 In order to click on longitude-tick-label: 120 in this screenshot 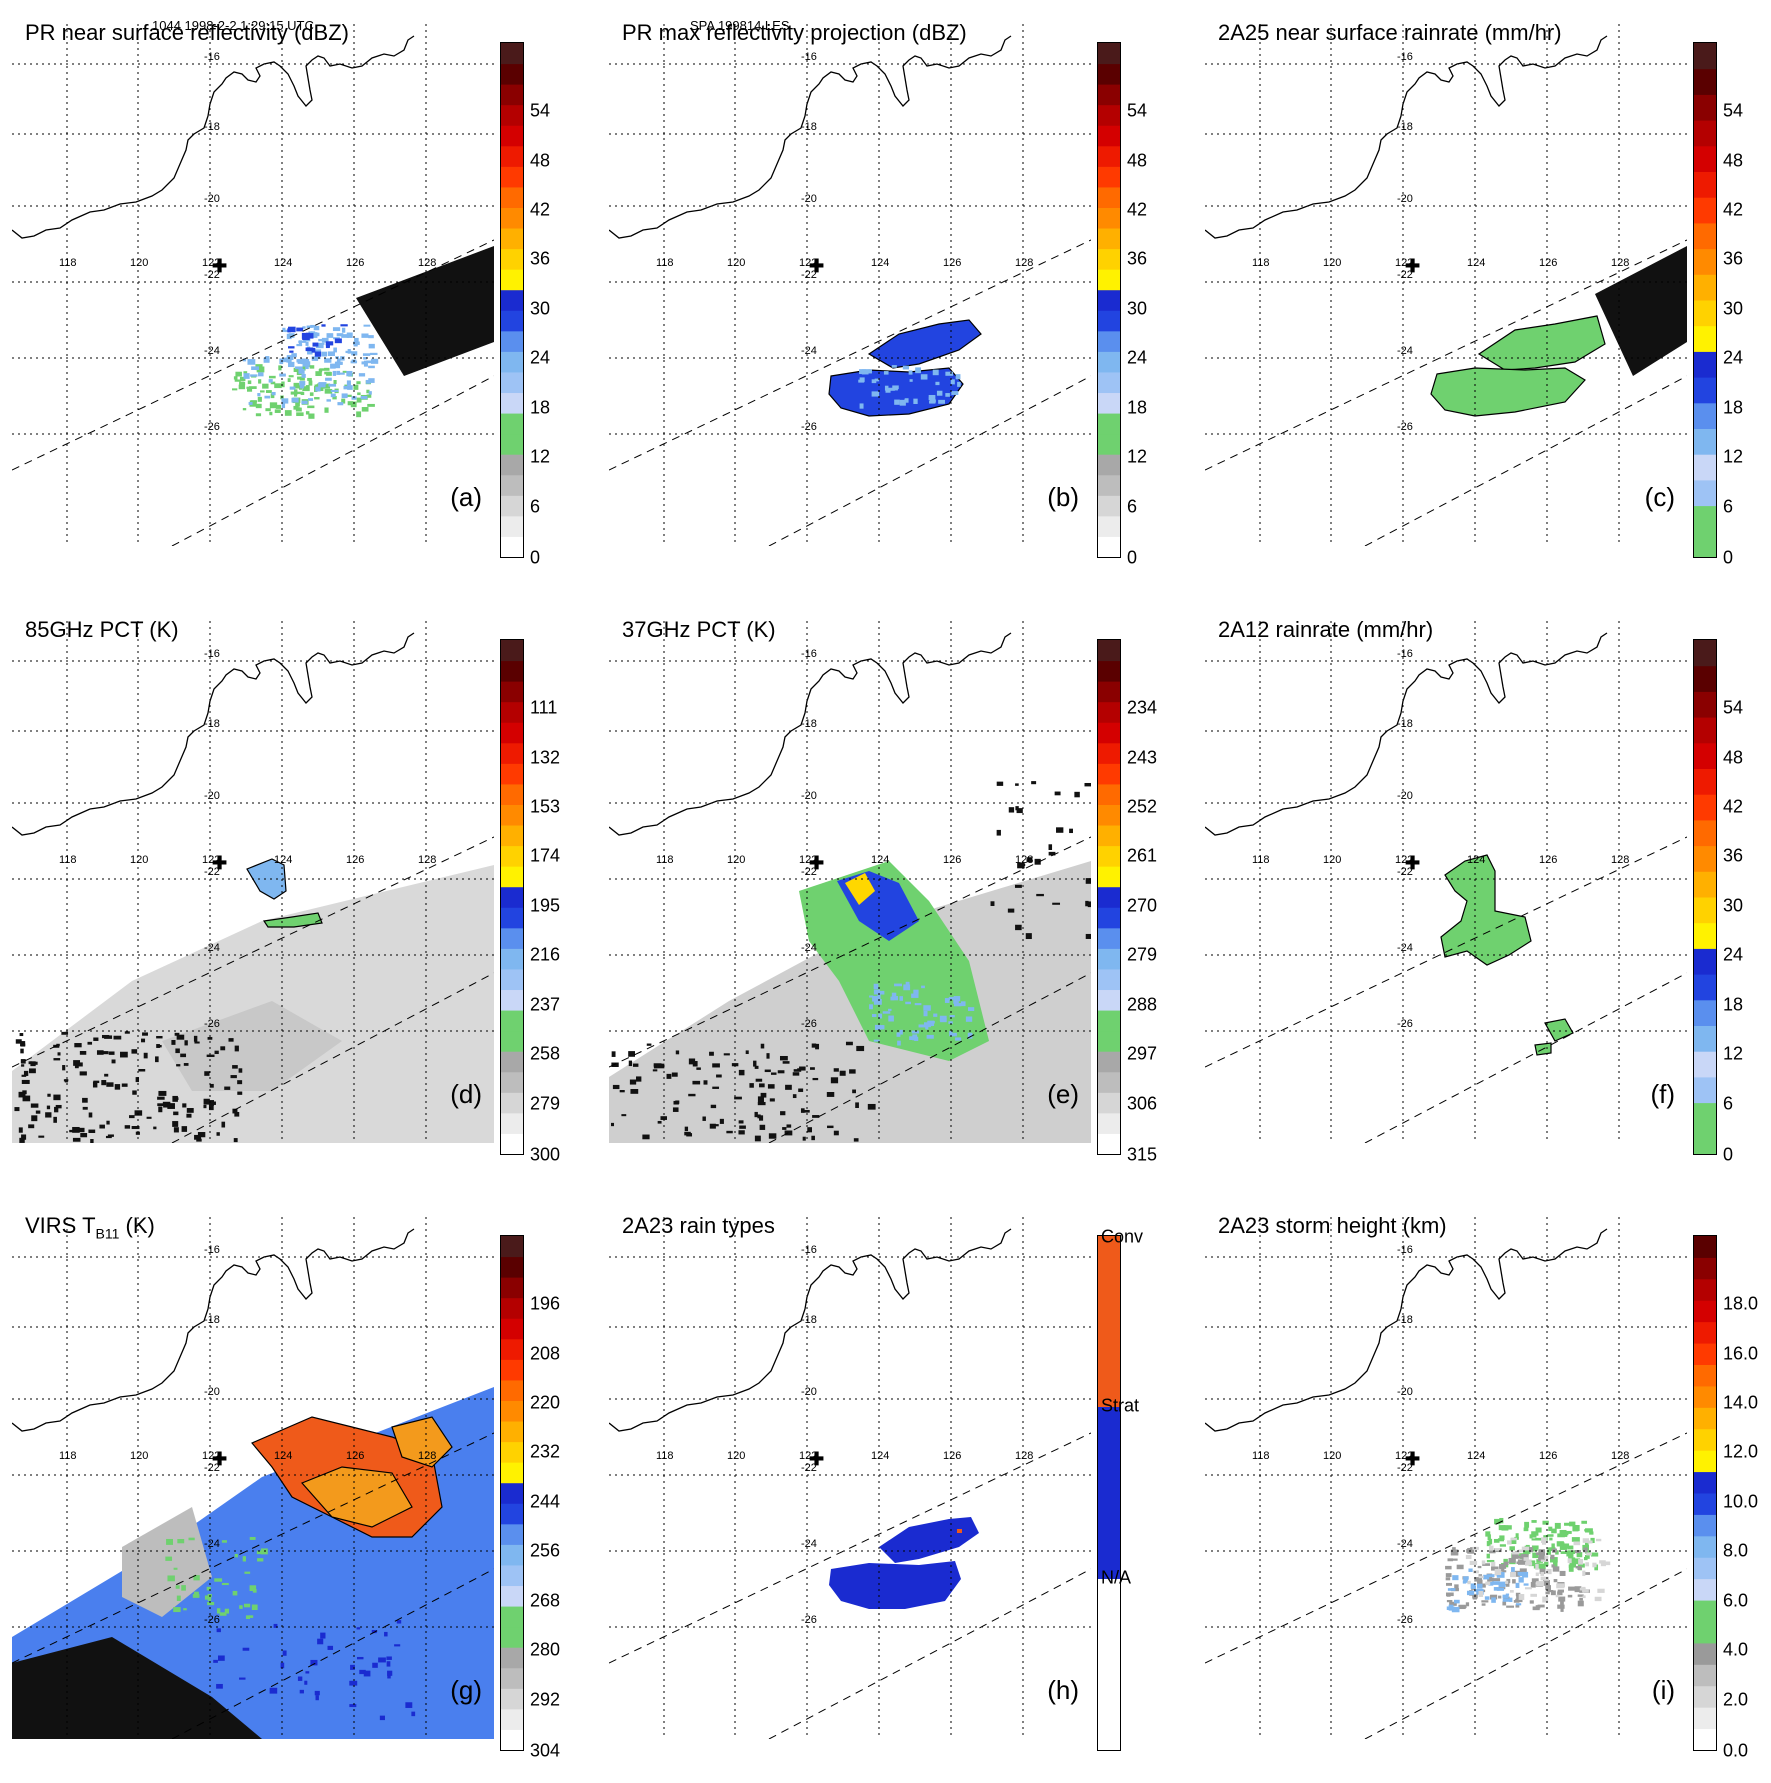, I will do `click(139, 1456)`.